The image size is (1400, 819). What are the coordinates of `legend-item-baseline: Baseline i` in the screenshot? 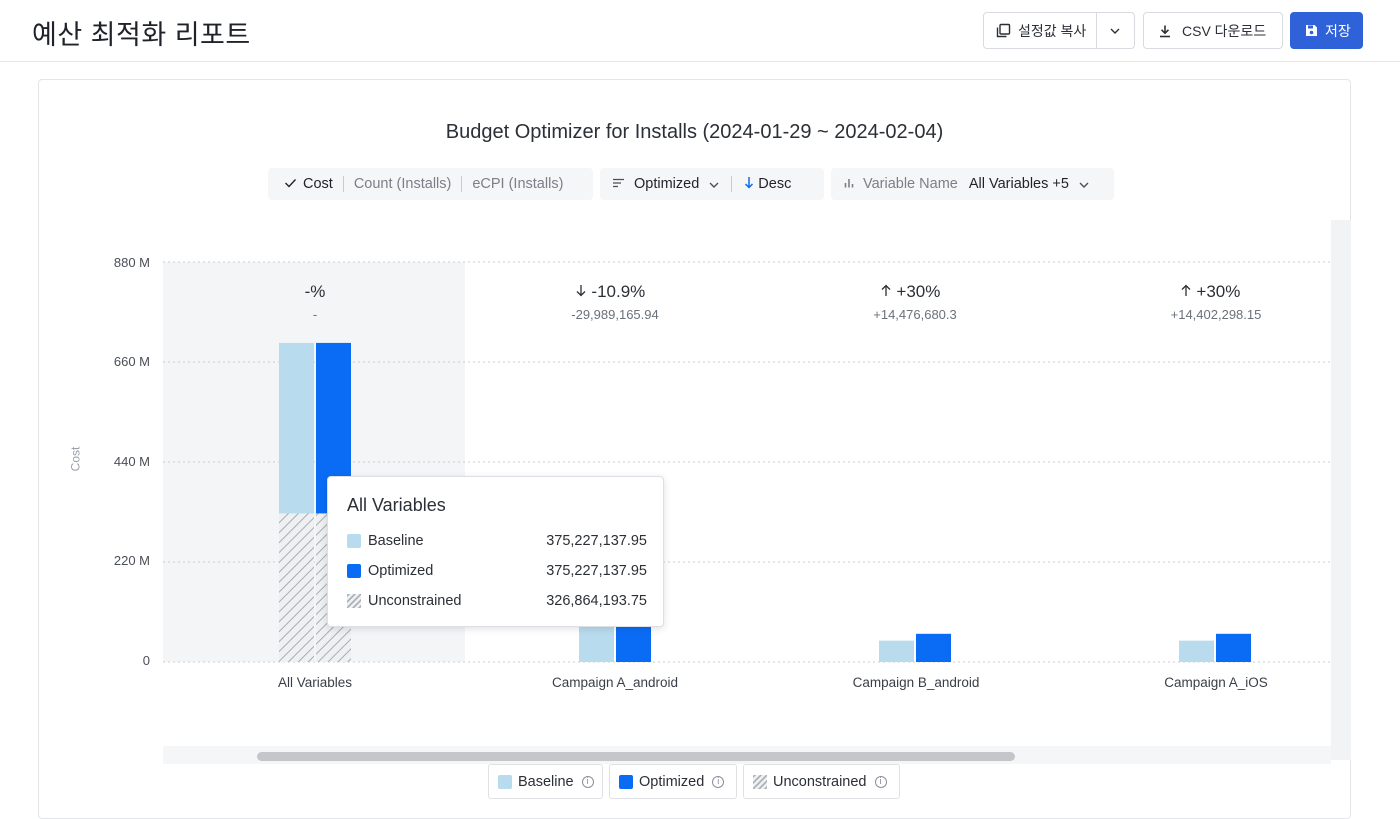 It's located at (545, 781).